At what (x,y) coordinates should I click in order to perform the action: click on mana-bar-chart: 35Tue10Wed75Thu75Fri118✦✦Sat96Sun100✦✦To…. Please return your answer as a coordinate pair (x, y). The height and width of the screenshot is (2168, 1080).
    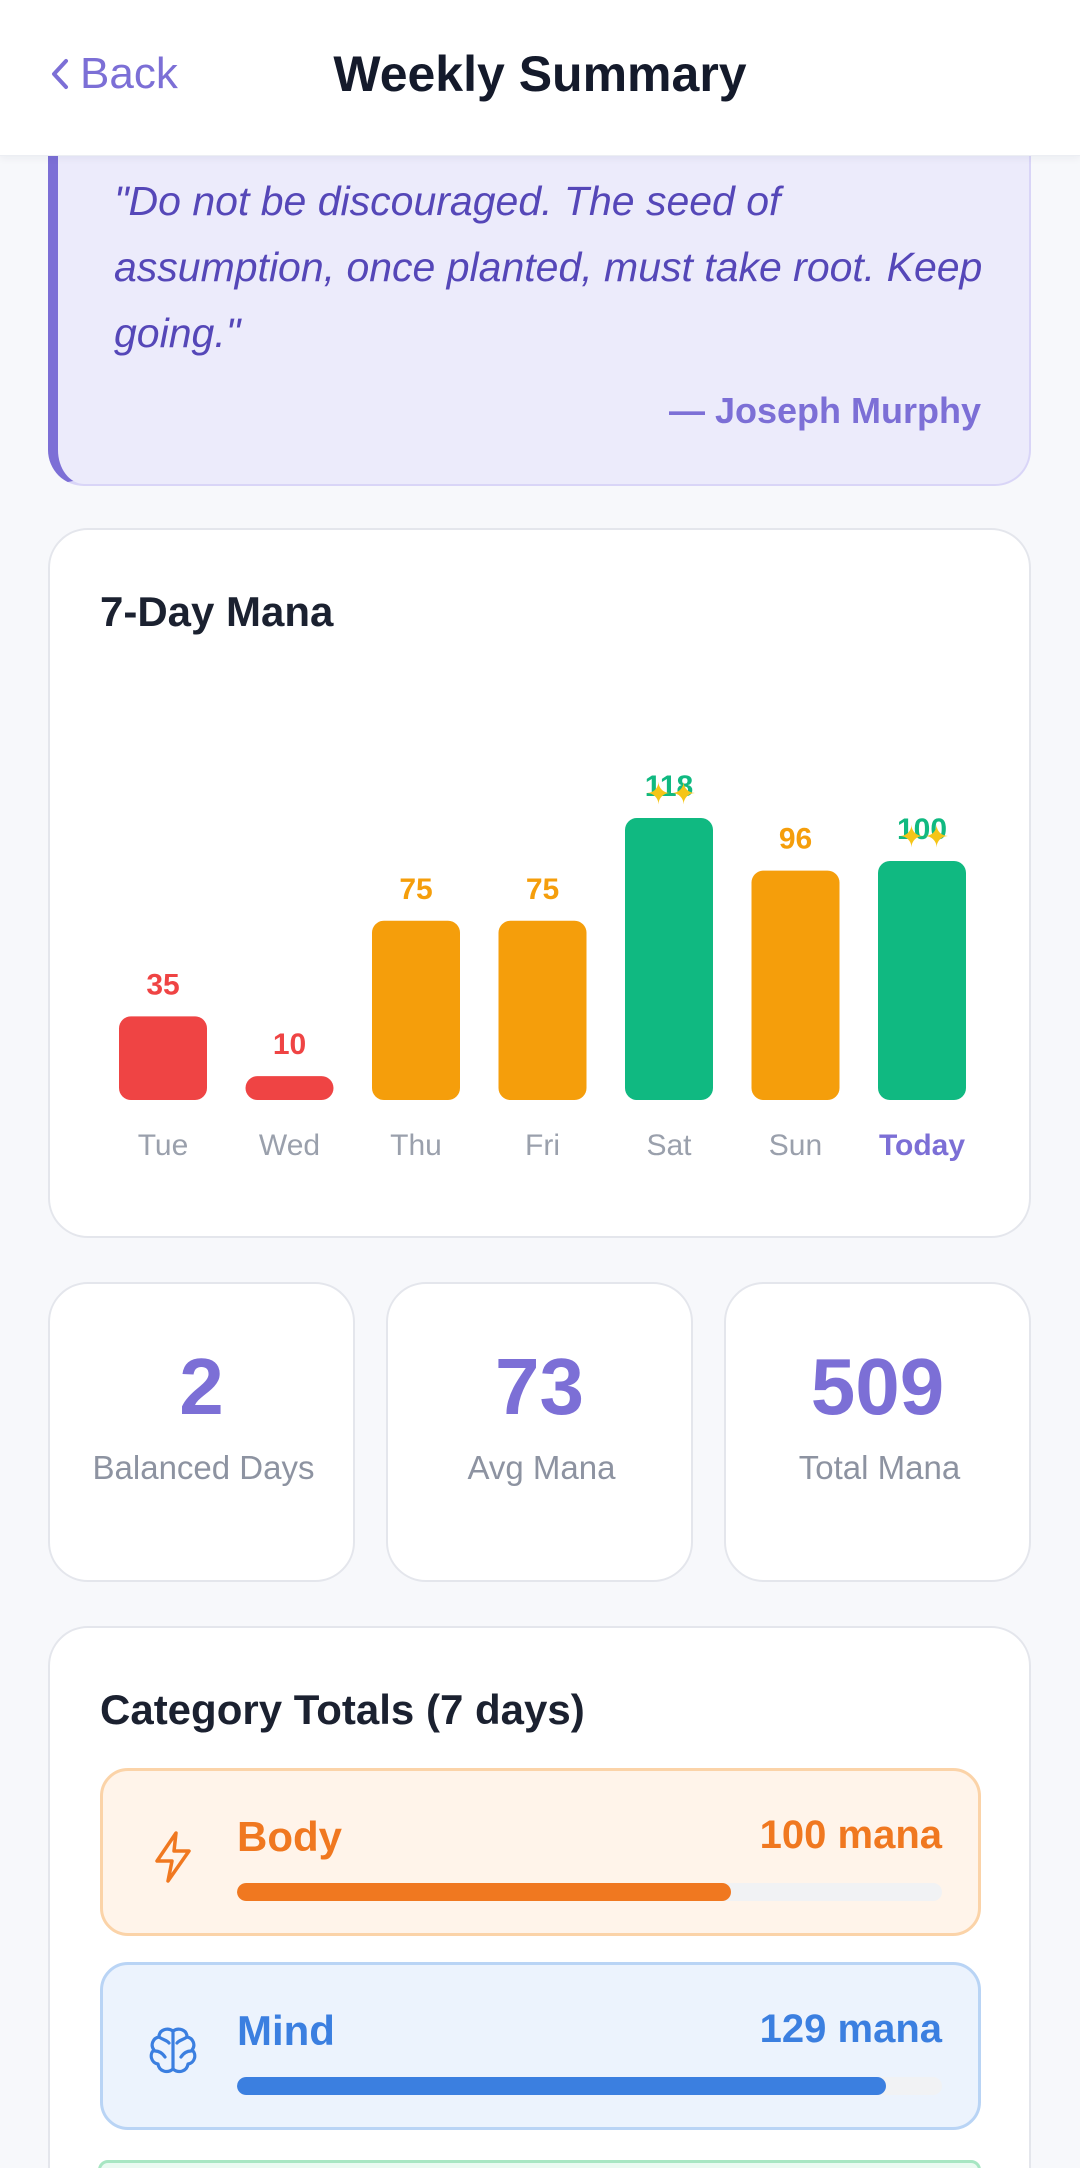
    Looking at the image, I should click on (542, 966).